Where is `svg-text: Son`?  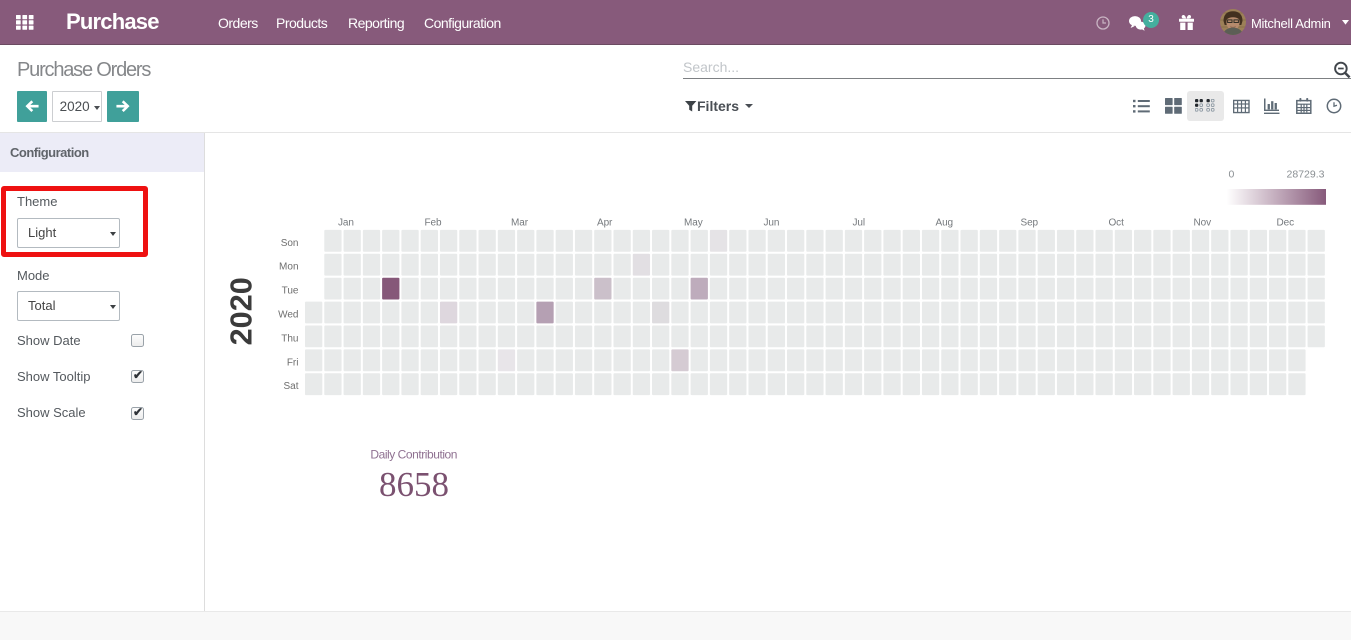 svg-text: Son is located at coordinates (290, 243).